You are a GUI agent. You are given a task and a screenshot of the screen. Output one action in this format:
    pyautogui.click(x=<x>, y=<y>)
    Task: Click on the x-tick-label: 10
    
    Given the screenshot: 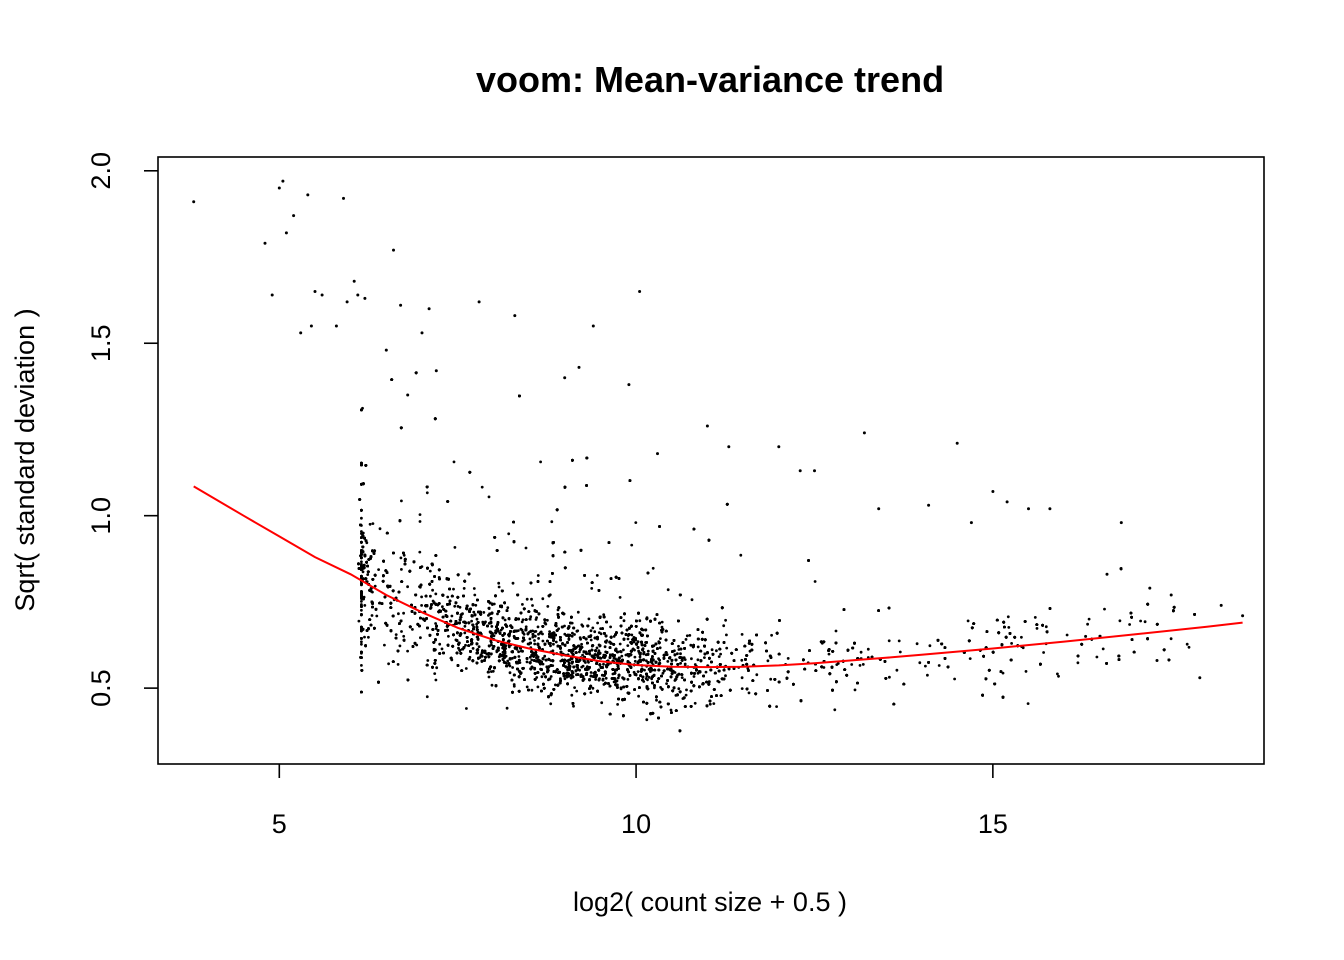 What is the action you would take?
    pyautogui.click(x=636, y=824)
    